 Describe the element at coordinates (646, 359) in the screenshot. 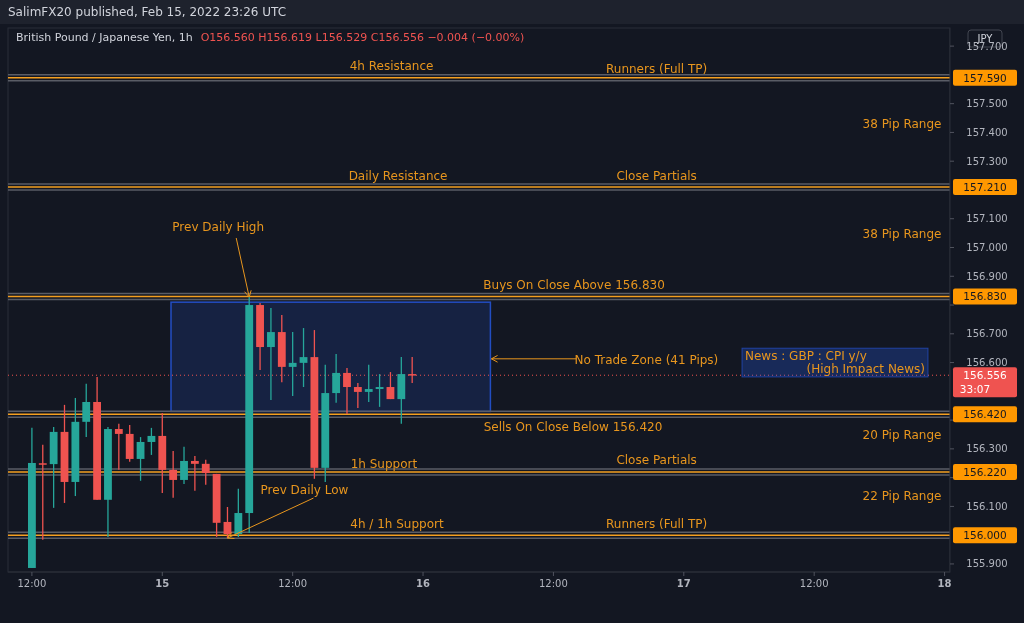

I see `band-label: No Trade Zone (41 Pips)` at that location.